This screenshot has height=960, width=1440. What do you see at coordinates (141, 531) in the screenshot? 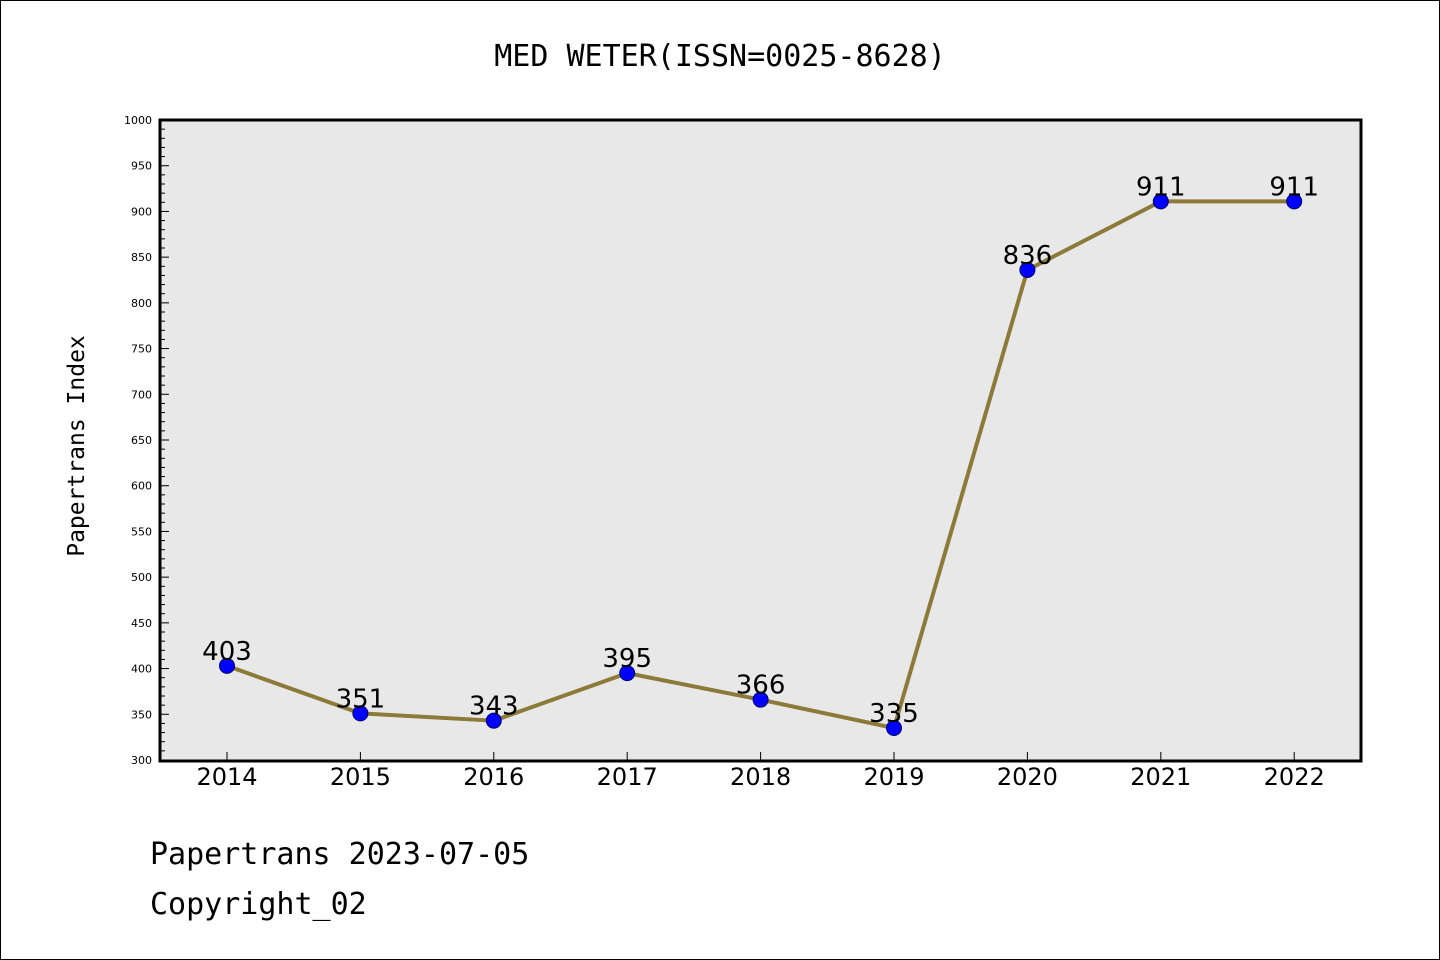
I see `y-tick-label: 550` at bounding box center [141, 531].